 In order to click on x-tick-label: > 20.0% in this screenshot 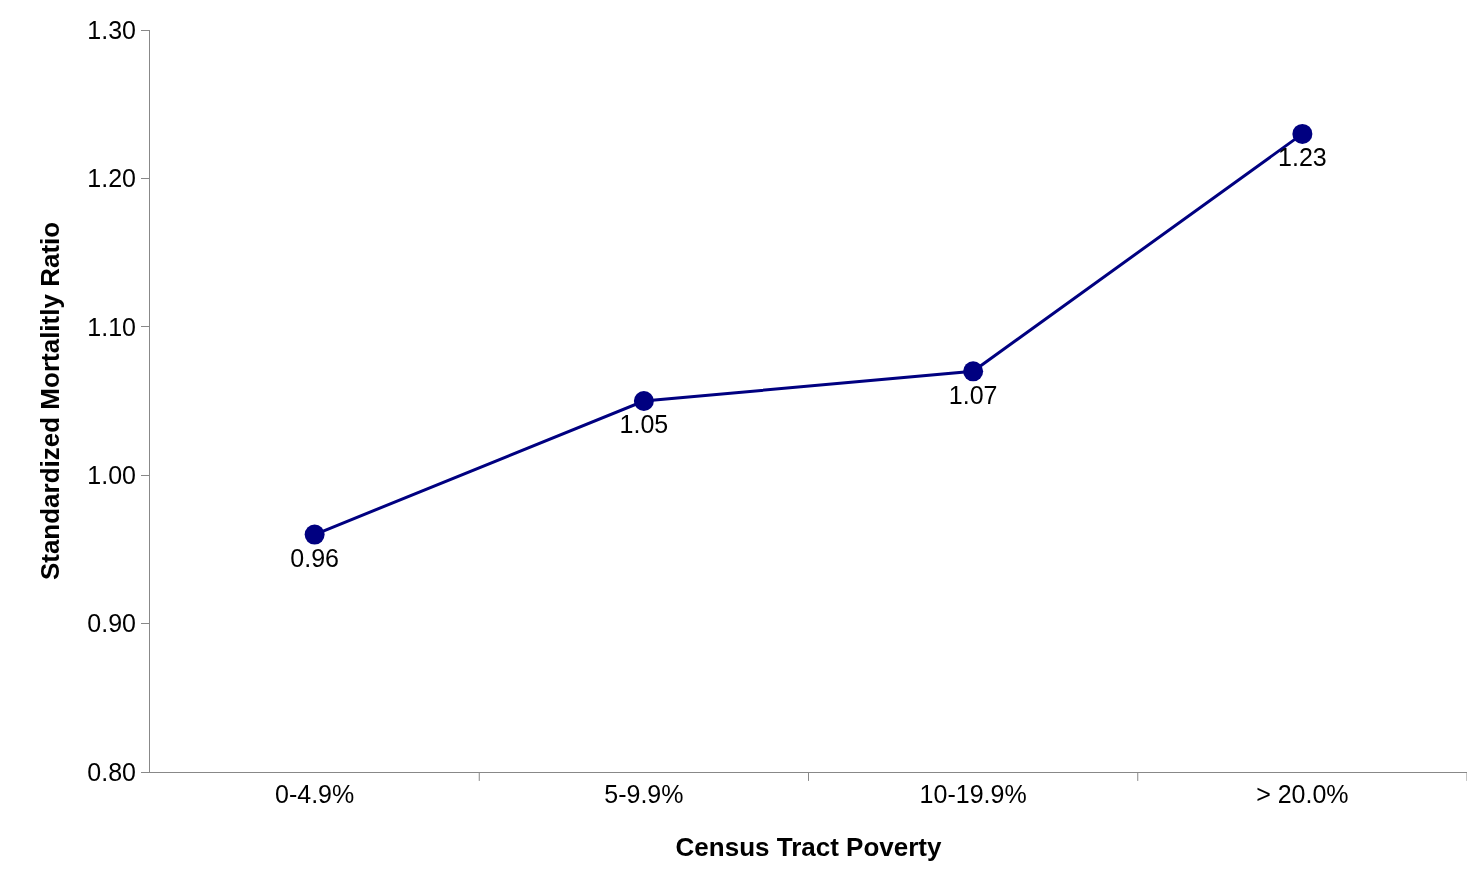, I will do `click(1302, 794)`.